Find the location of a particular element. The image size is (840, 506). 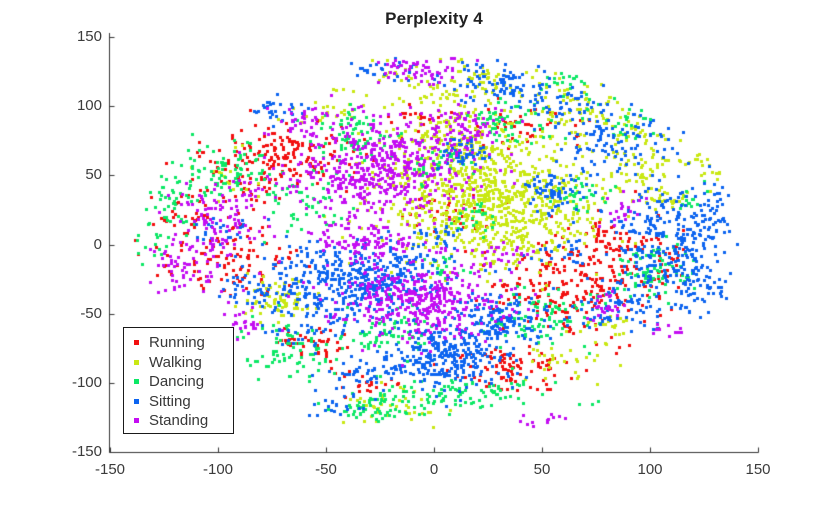

legend-item-running: Running is located at coordinates (183, 343).